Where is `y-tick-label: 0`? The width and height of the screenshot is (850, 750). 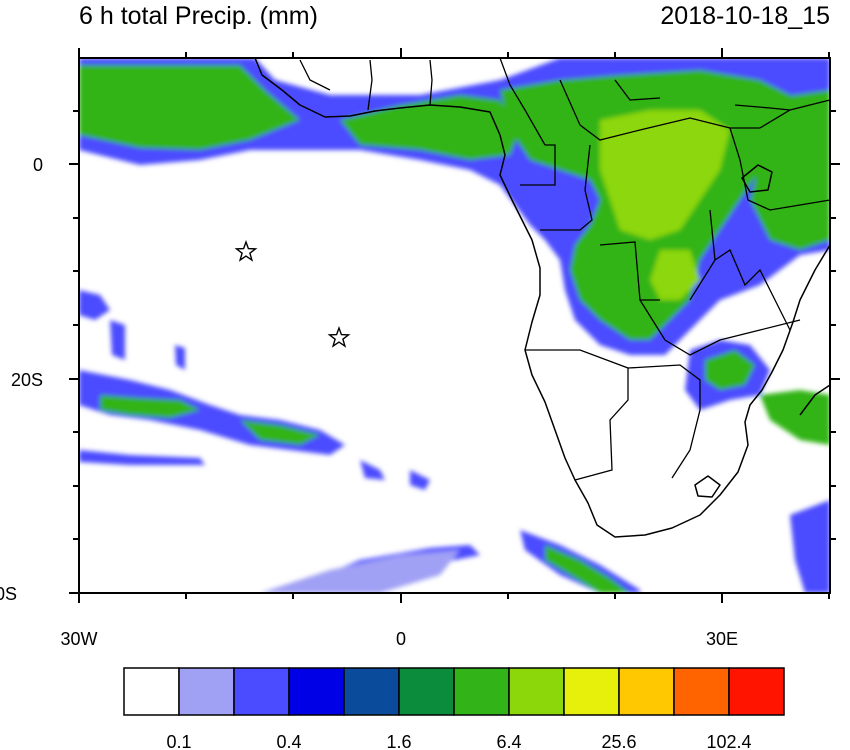
y-tick-label: 0 is located at coordinates (38, 165).